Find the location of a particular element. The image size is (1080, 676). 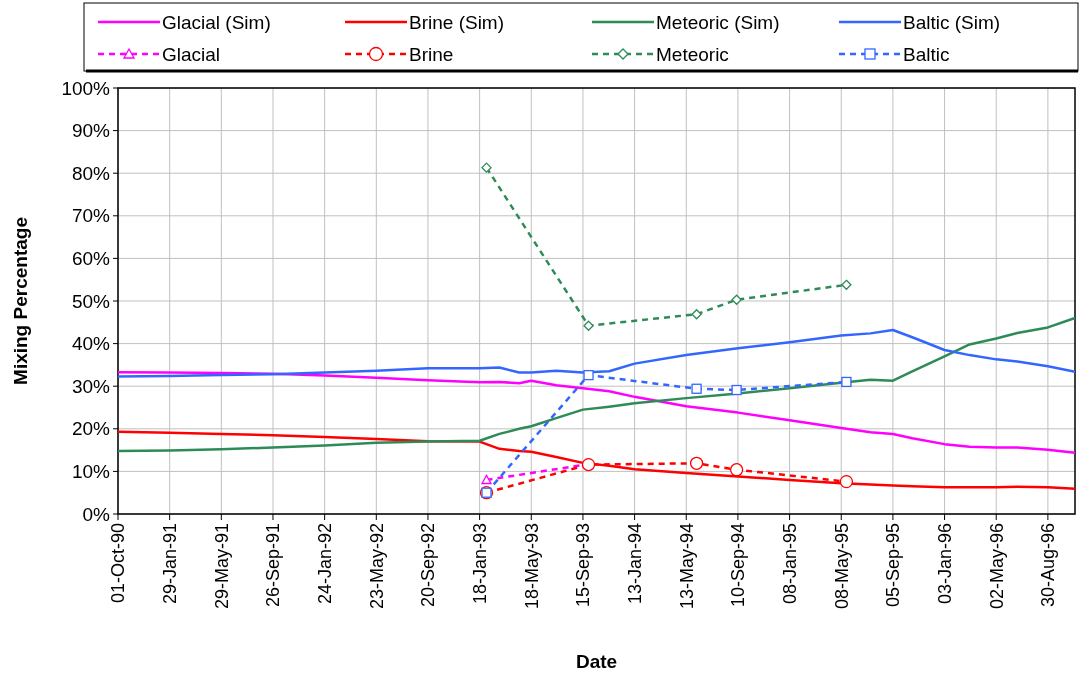

x-tick-label: 23-May-92 is located at coordinates (376, 566).